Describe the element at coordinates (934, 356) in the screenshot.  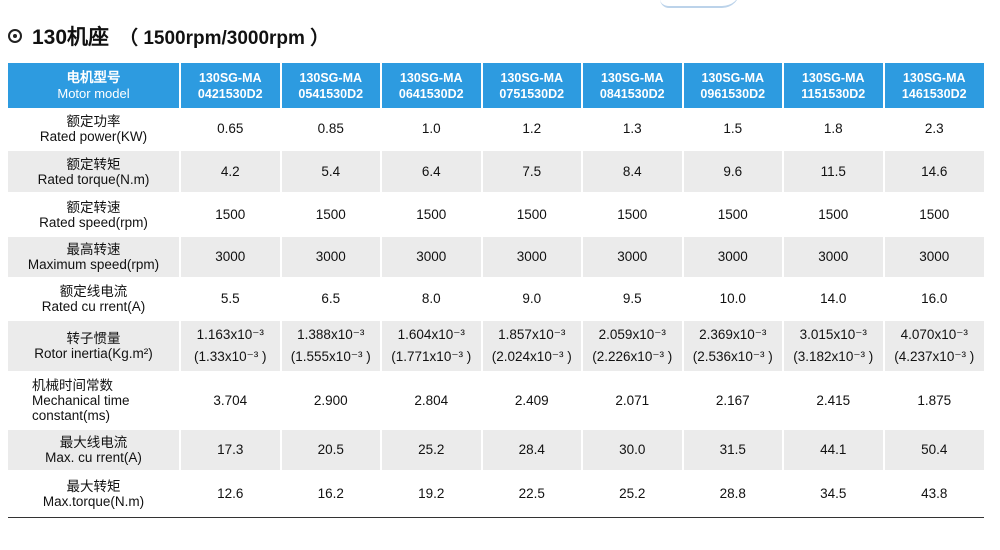
I see `value-text-secondary: (4.237x10⁻³ )` at that location.